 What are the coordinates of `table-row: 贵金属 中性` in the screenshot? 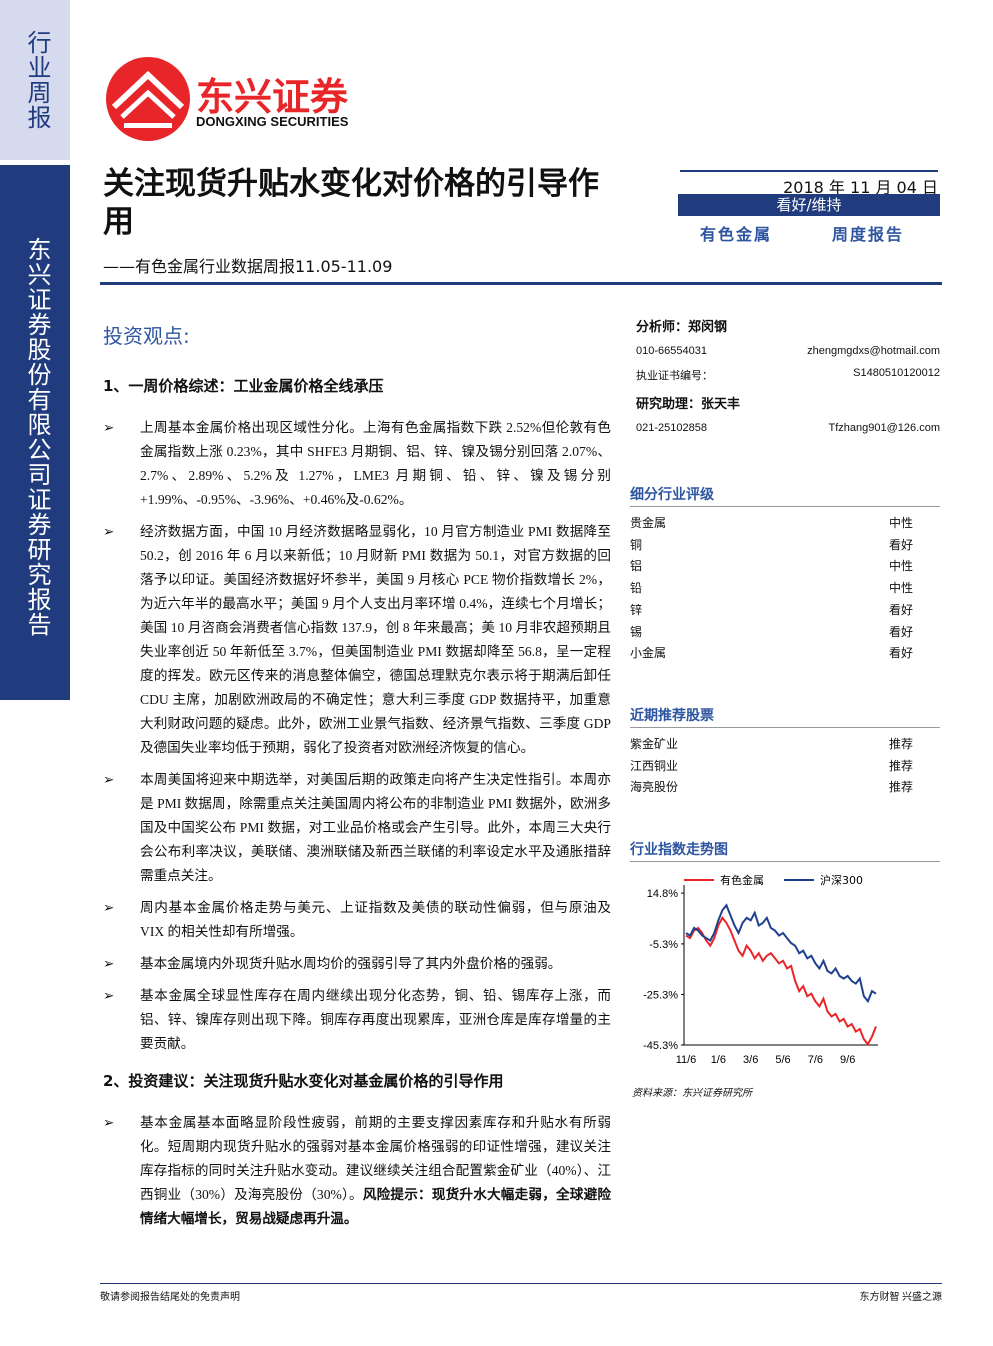 It's located at (785, 524).